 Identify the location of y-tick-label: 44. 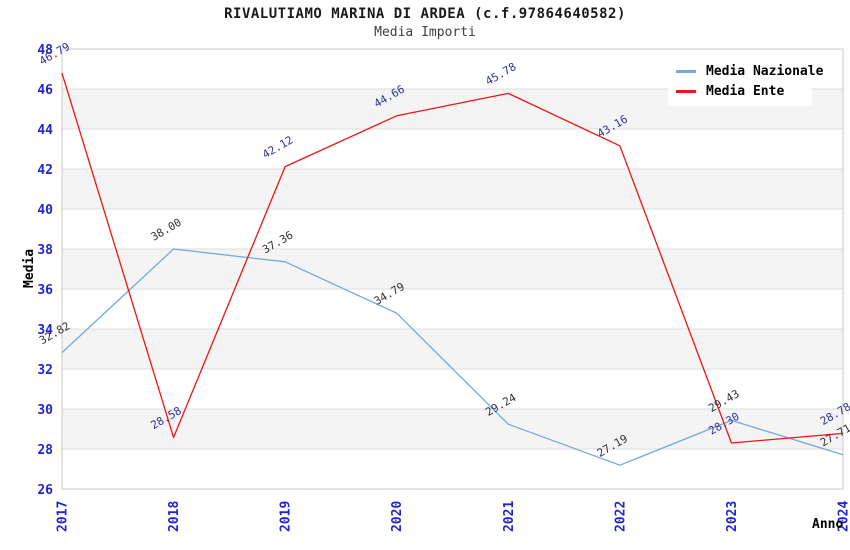
(45, 130).